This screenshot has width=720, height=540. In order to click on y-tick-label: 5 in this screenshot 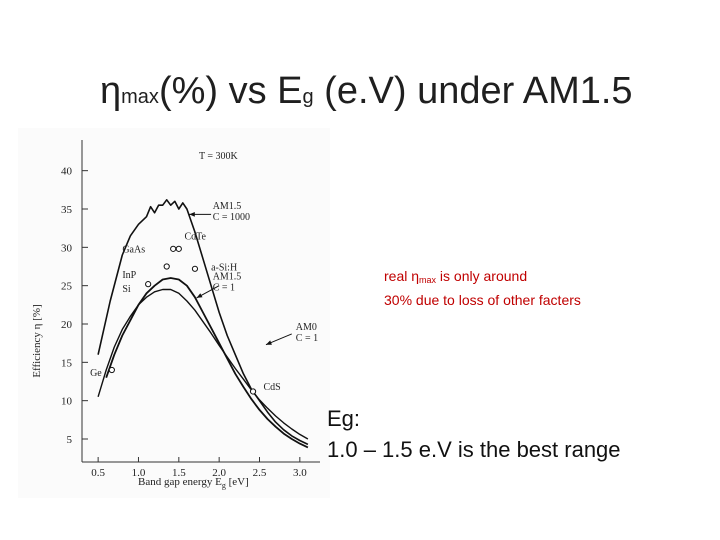, I will do `click(70, 440)`.